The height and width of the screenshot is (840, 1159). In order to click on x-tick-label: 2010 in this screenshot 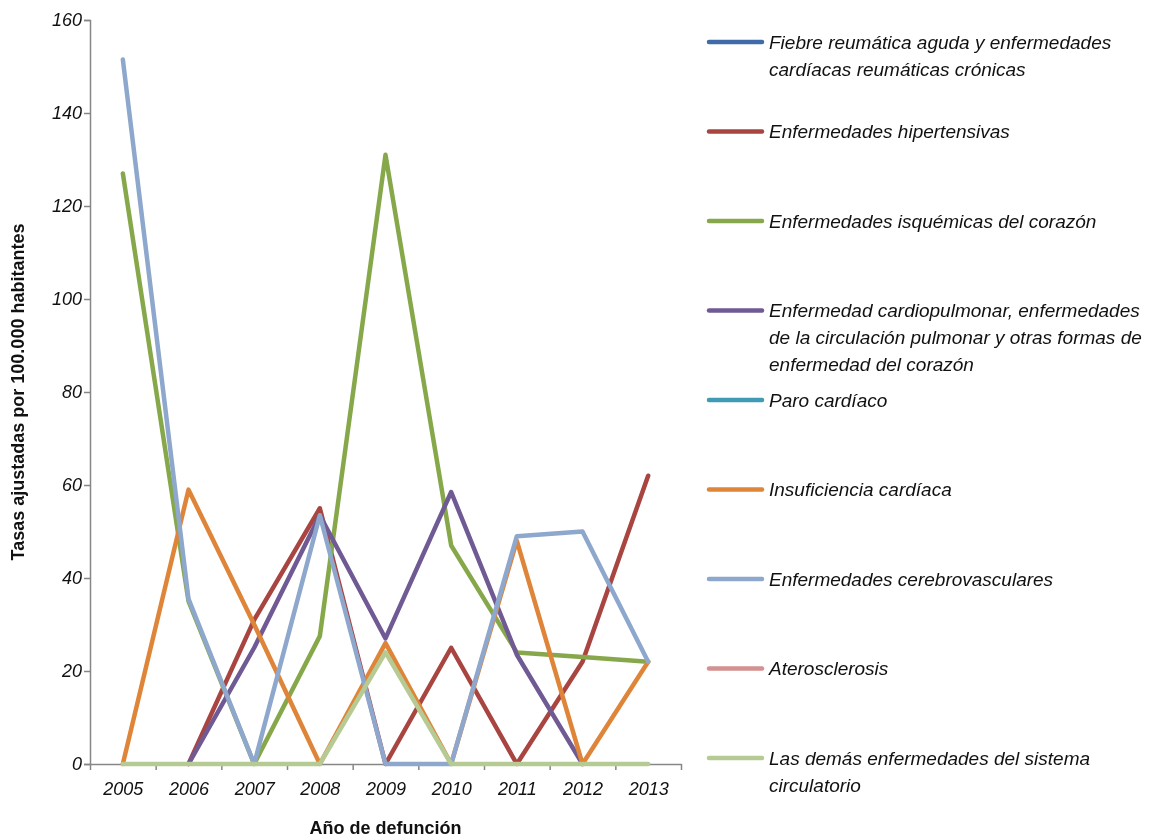, I will do `click(451, 788)`.